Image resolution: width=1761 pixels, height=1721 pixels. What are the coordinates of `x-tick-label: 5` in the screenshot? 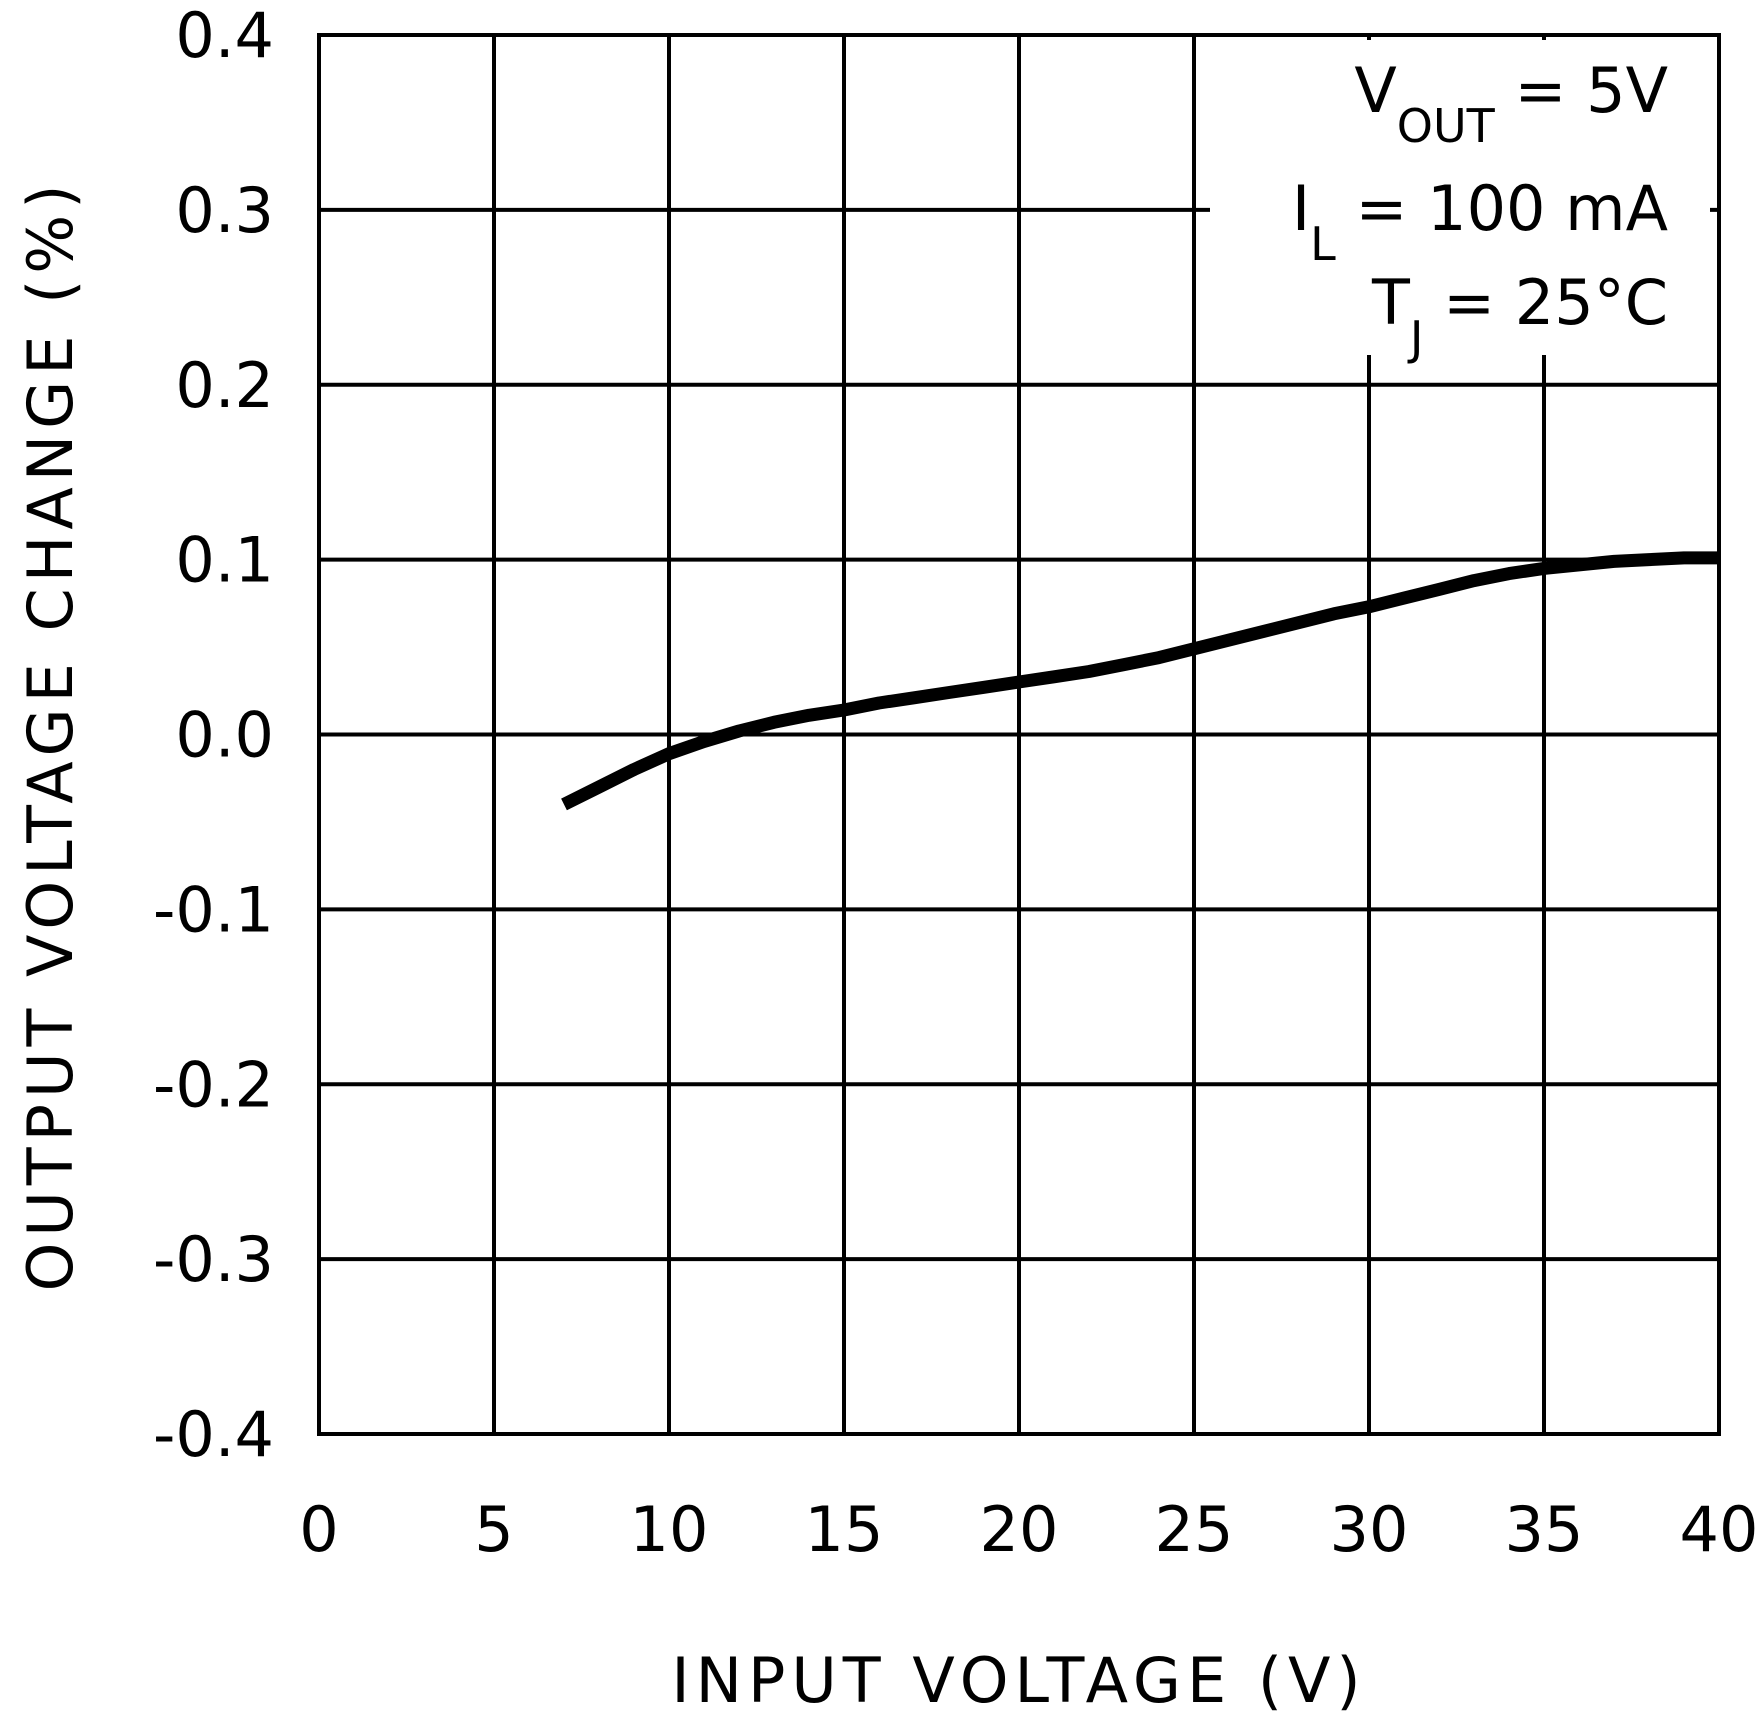 It's located at (493, 1529).